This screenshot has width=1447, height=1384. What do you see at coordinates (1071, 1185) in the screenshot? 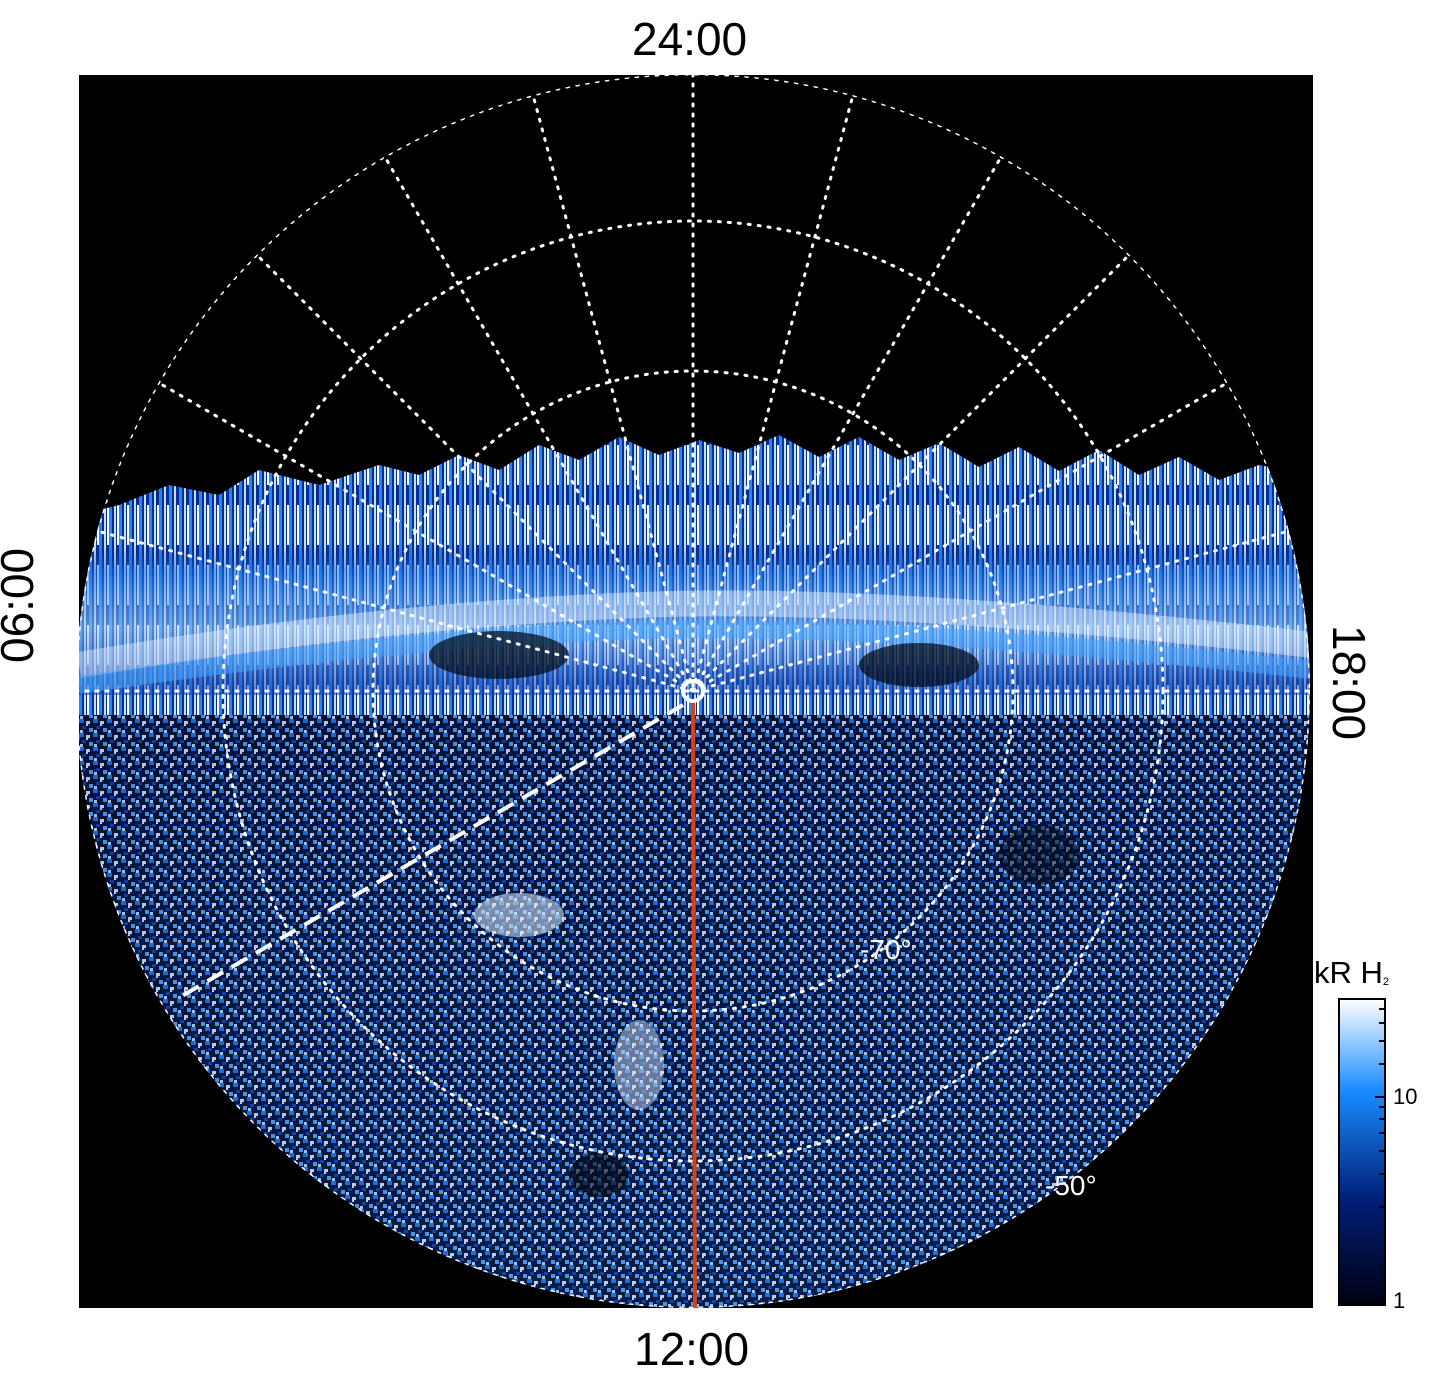
I see `latitude-label-50: -50°` at bounding box center [1071, 1185].